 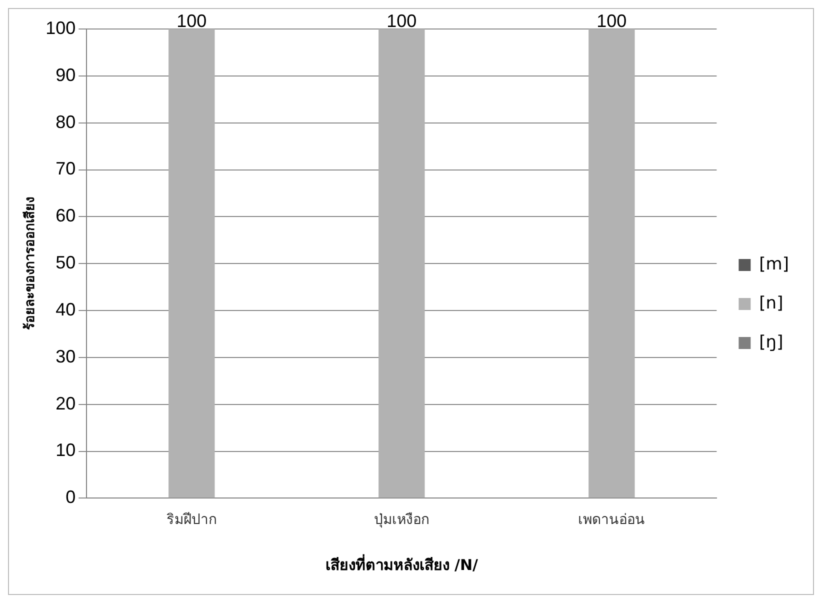 I want to click on y-axis-title: ร้อยละของการออกเสียง, so click(x=30, y=263).